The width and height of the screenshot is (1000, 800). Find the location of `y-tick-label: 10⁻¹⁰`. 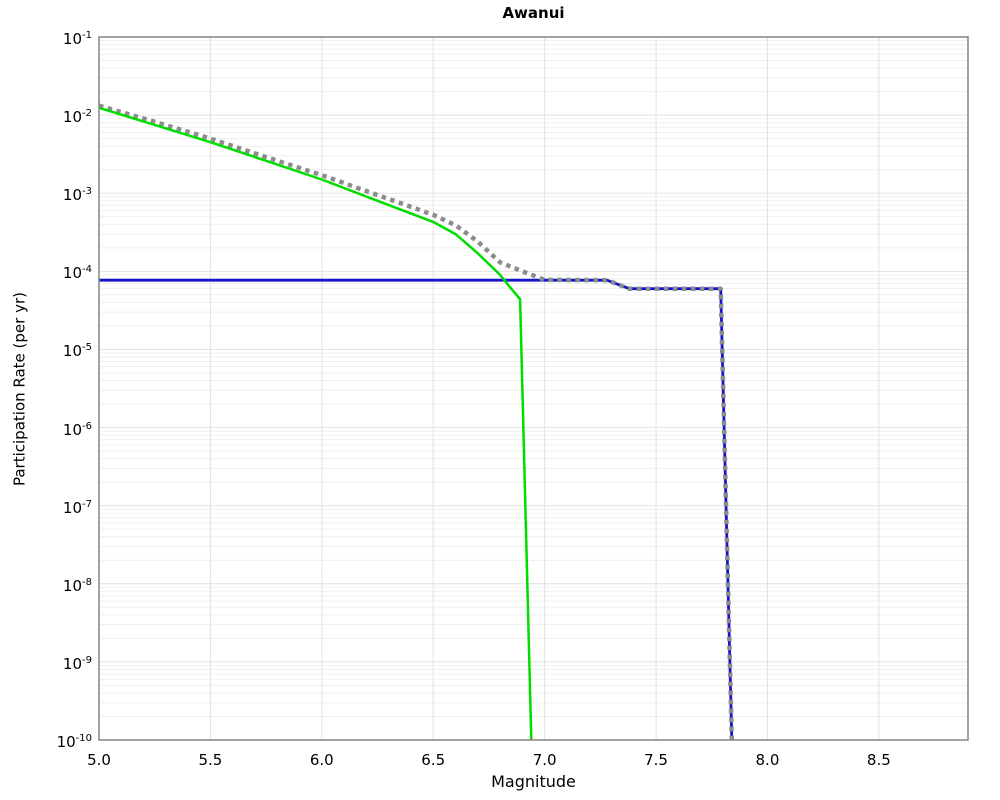

y-tick-label: 10⁻¹⁰ is located at coordinates (74, 742).